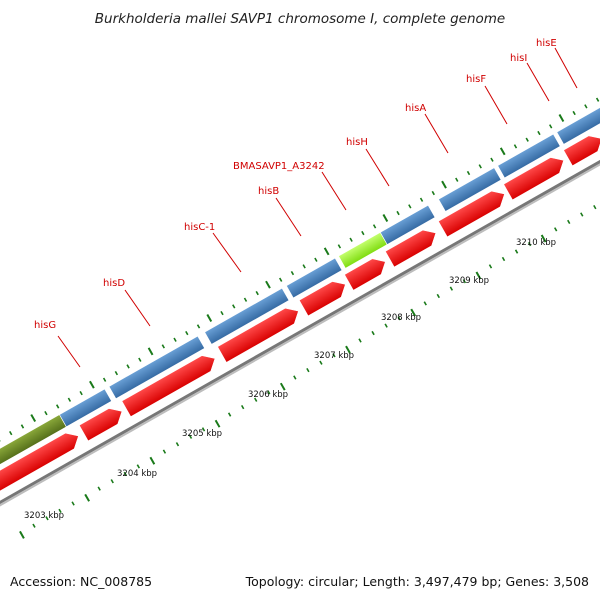  I want to click on accession-text: Accession: NC_008785, so click(81, 581).